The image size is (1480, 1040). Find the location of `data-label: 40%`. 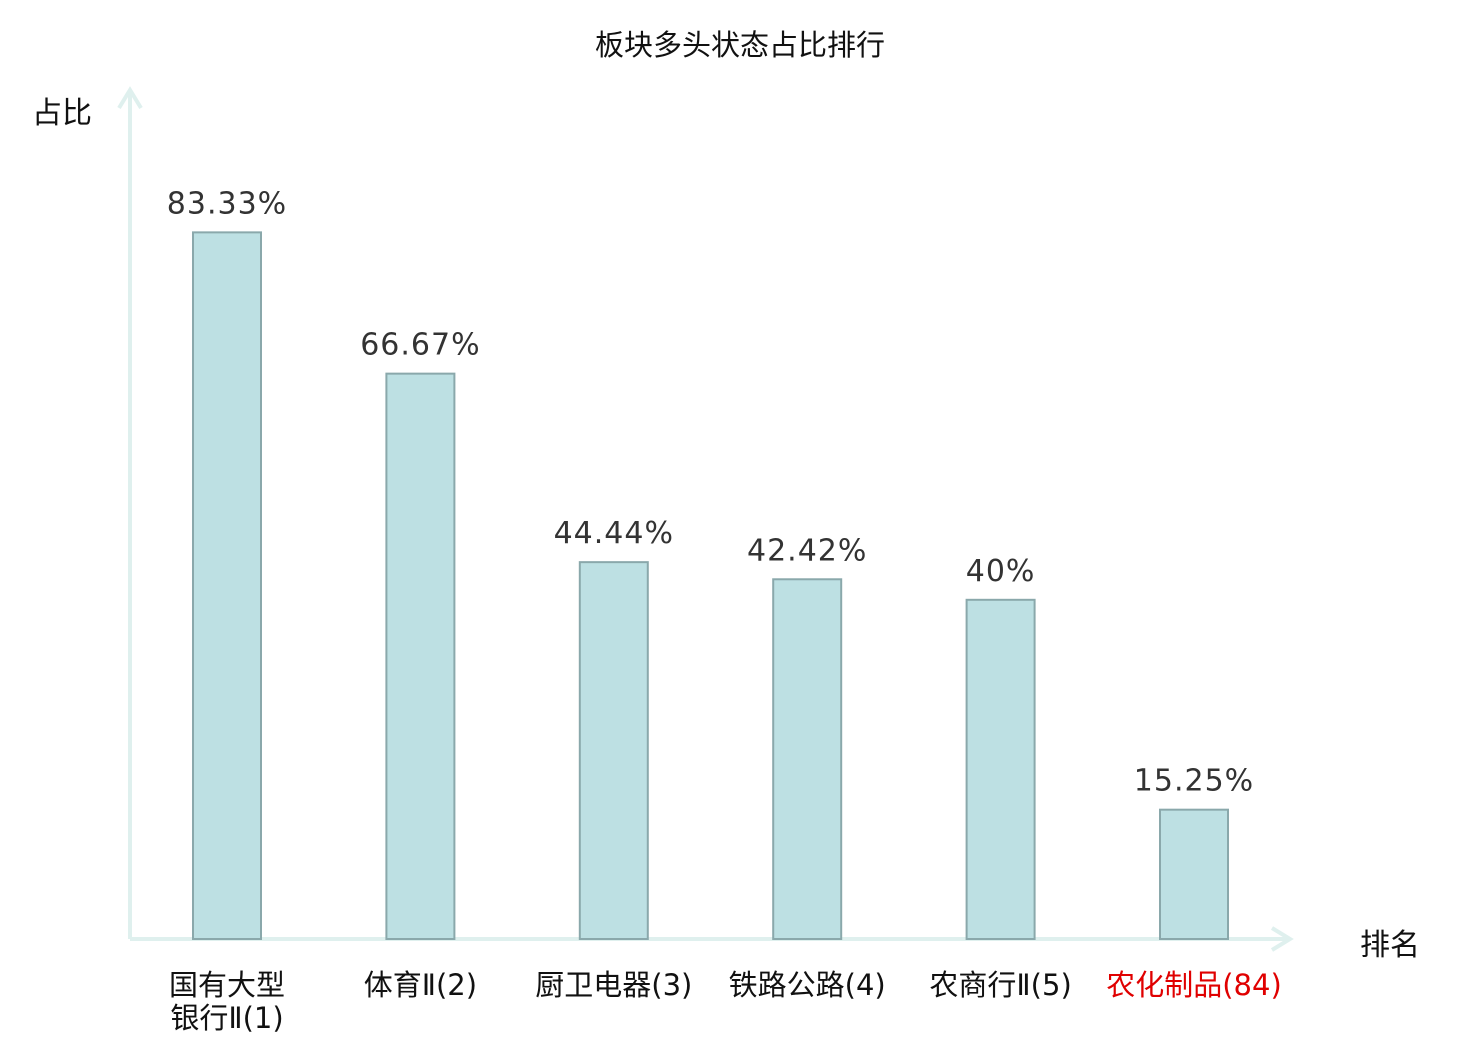

data-label: 40% is located at coordinates (1001, 571).